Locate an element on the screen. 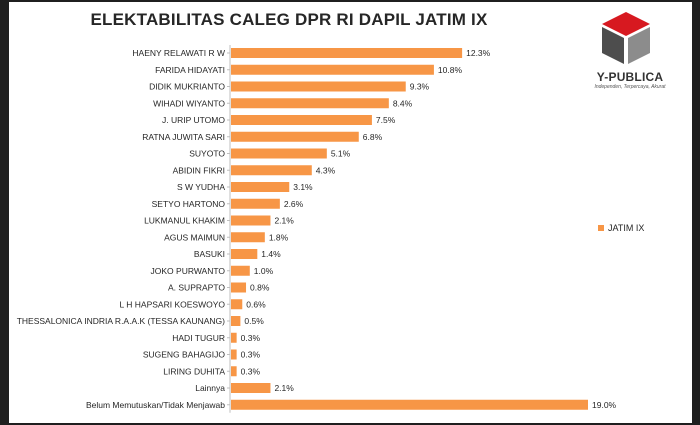 Image resolution: width=700 pixels, height=425 pixels. category-label: SUYOTO is located at coordinates (207, 154).